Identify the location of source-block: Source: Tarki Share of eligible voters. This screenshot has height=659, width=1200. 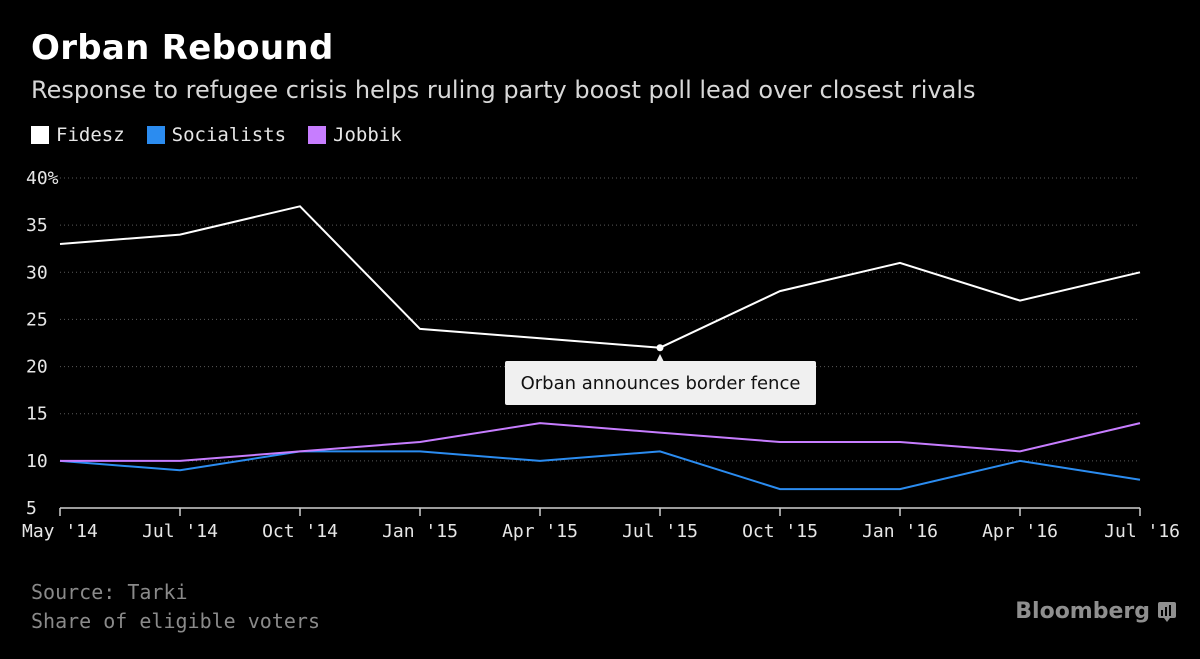
(175, 607).